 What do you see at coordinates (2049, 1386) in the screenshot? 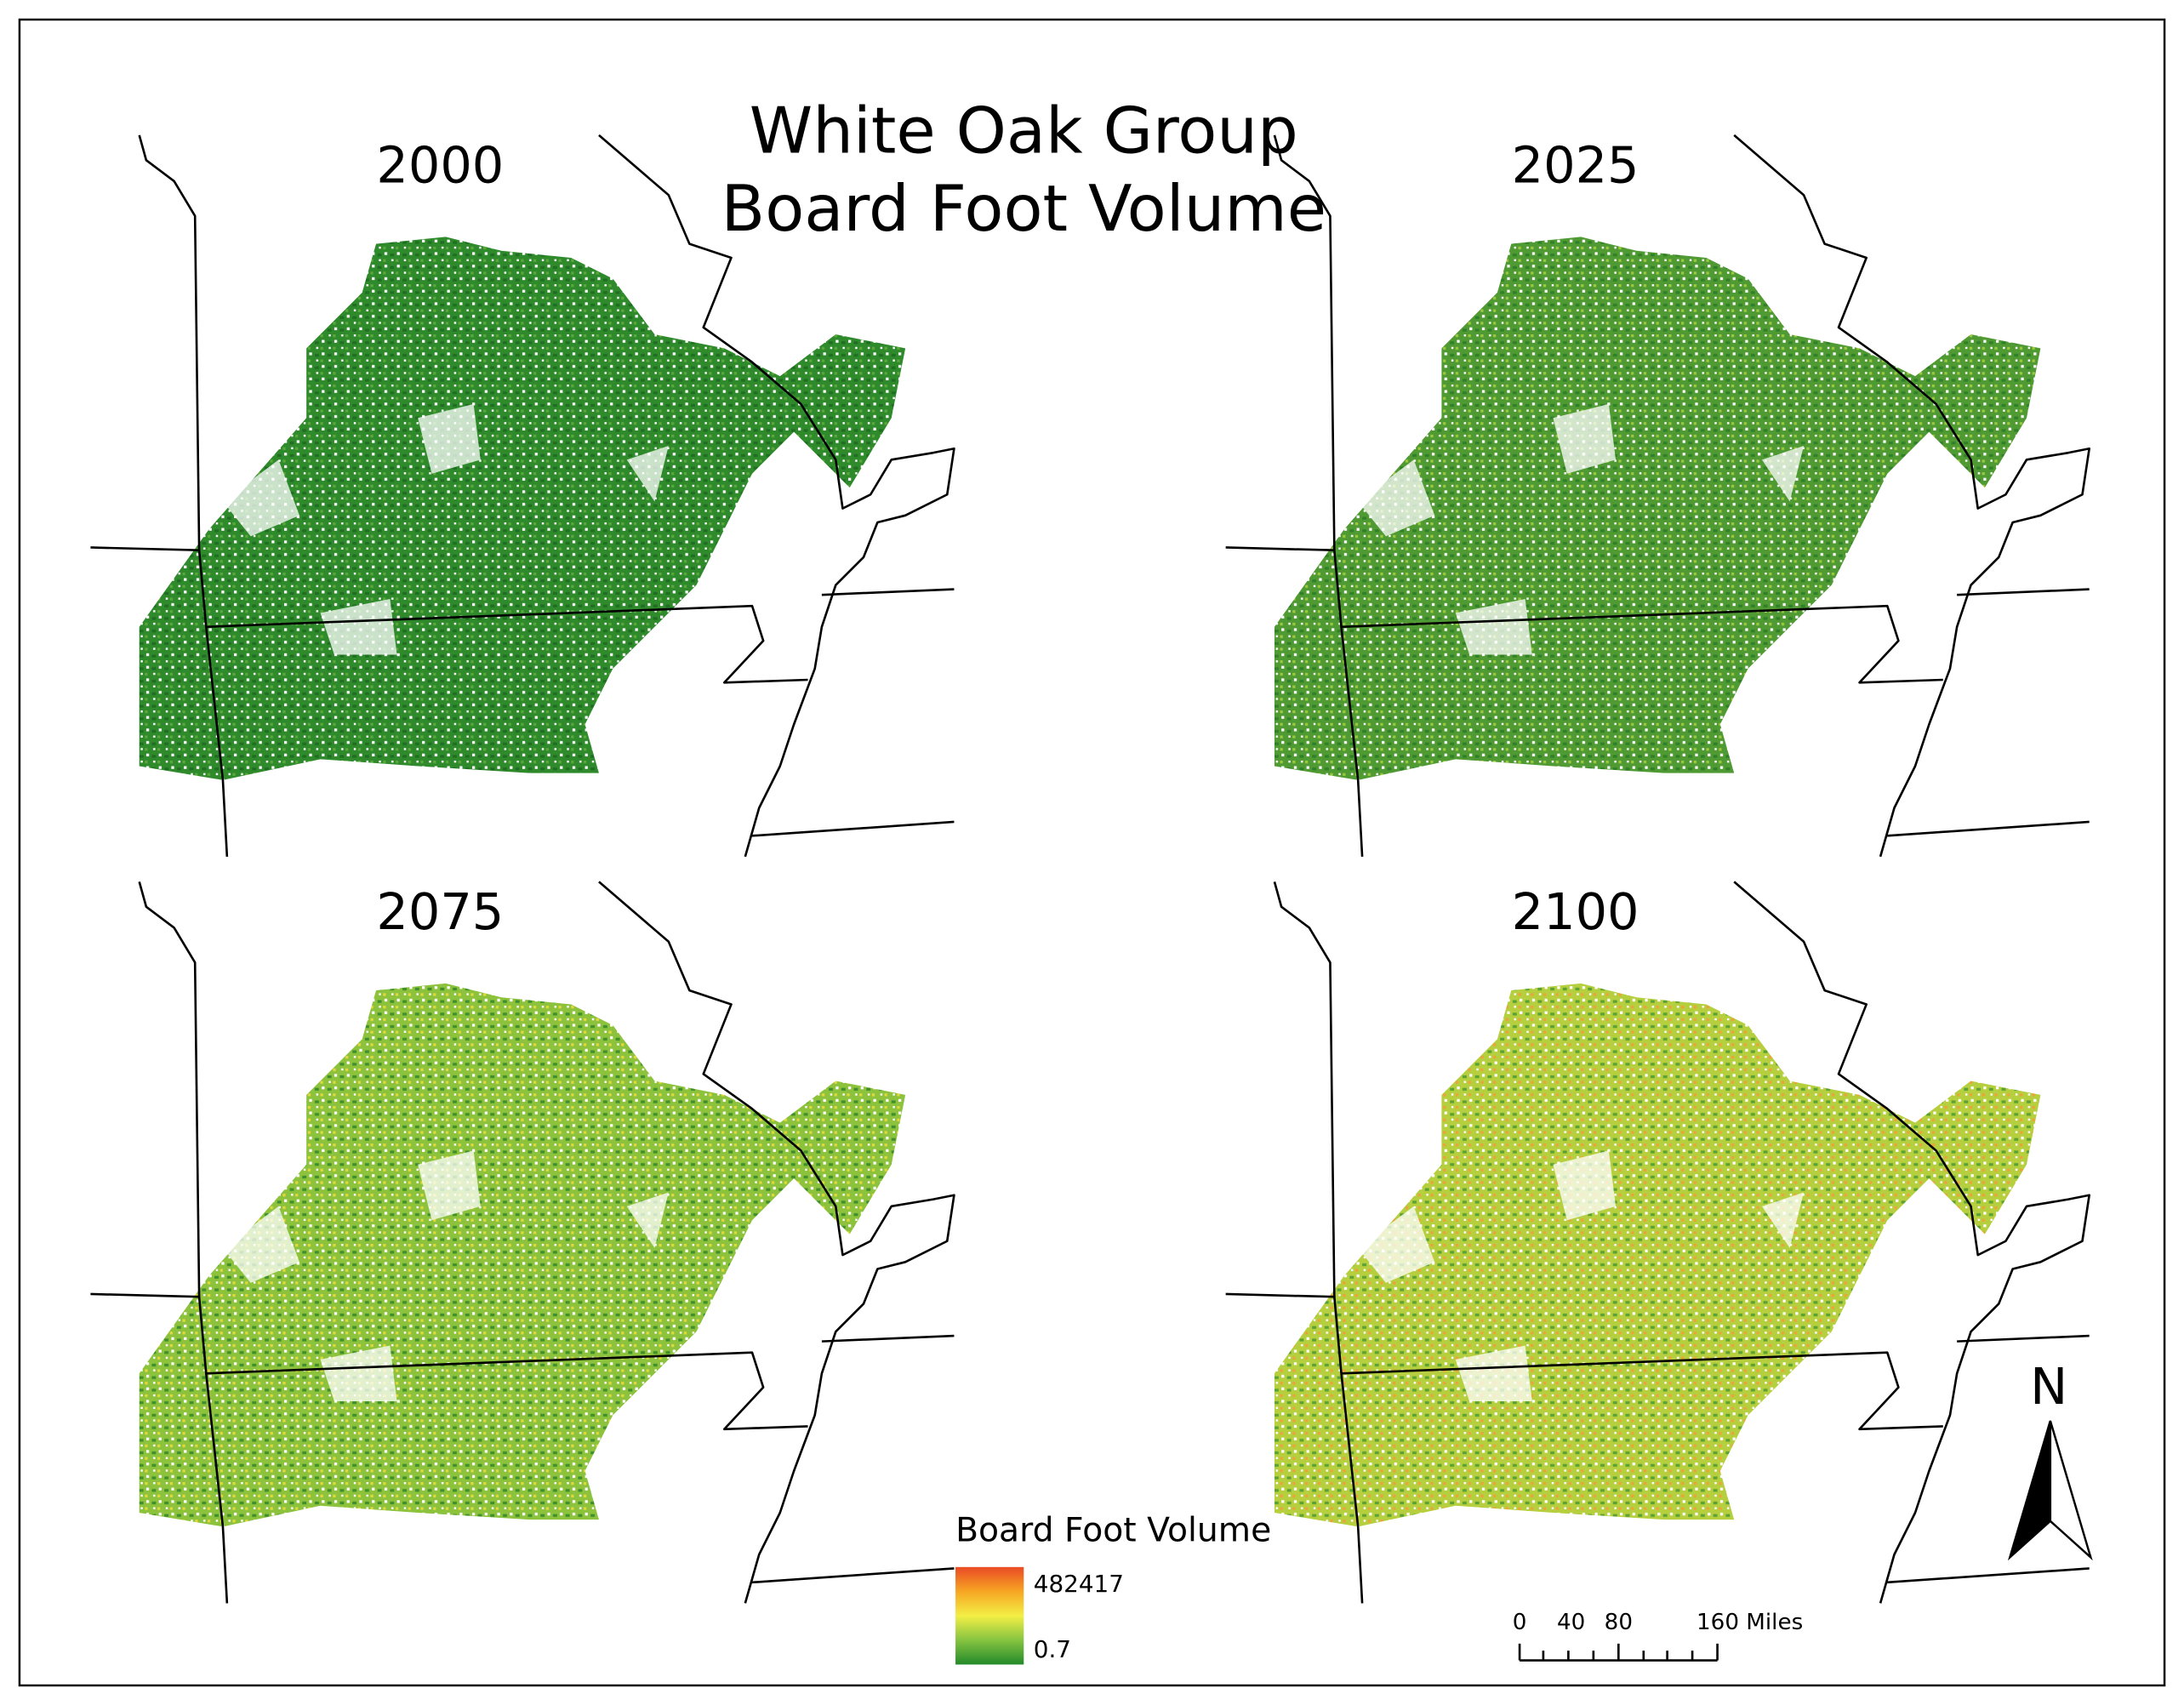
I see `north-label: N` at bounding box center [2049, 1386].